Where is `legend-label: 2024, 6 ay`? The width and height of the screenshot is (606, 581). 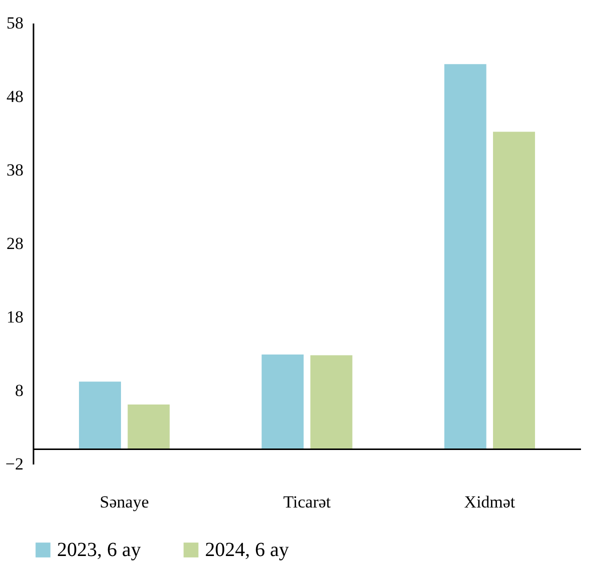
legend-label: 2024, 6 ay is located at coordinates (247, 550).